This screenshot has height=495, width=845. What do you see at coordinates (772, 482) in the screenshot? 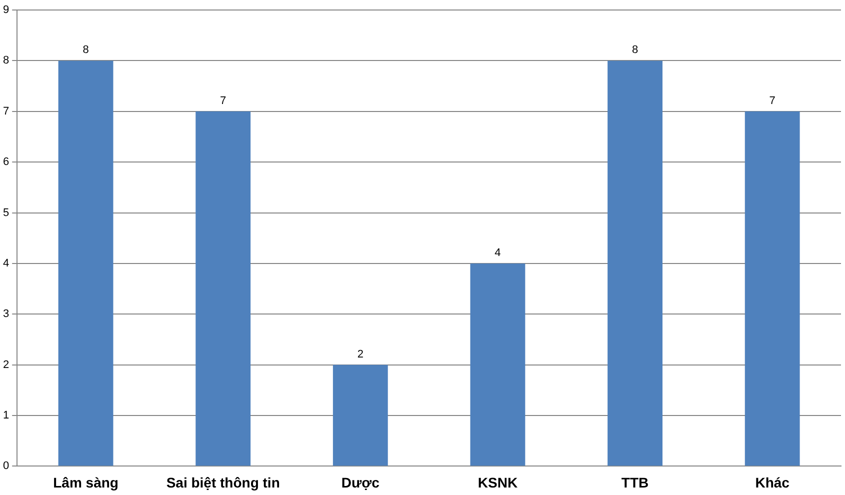
I see `x-tick-label: Khác` at bounding box center [772, 482].